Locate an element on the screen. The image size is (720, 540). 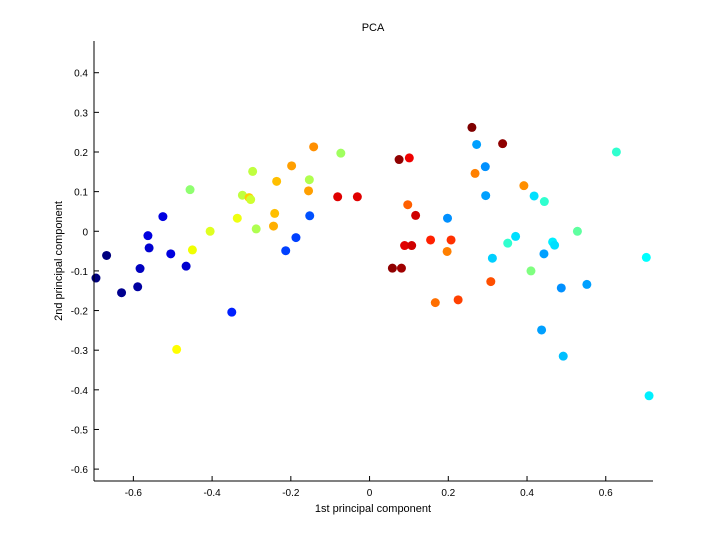
y-tick-label: 0.4 is located at coordinates (81, 74).